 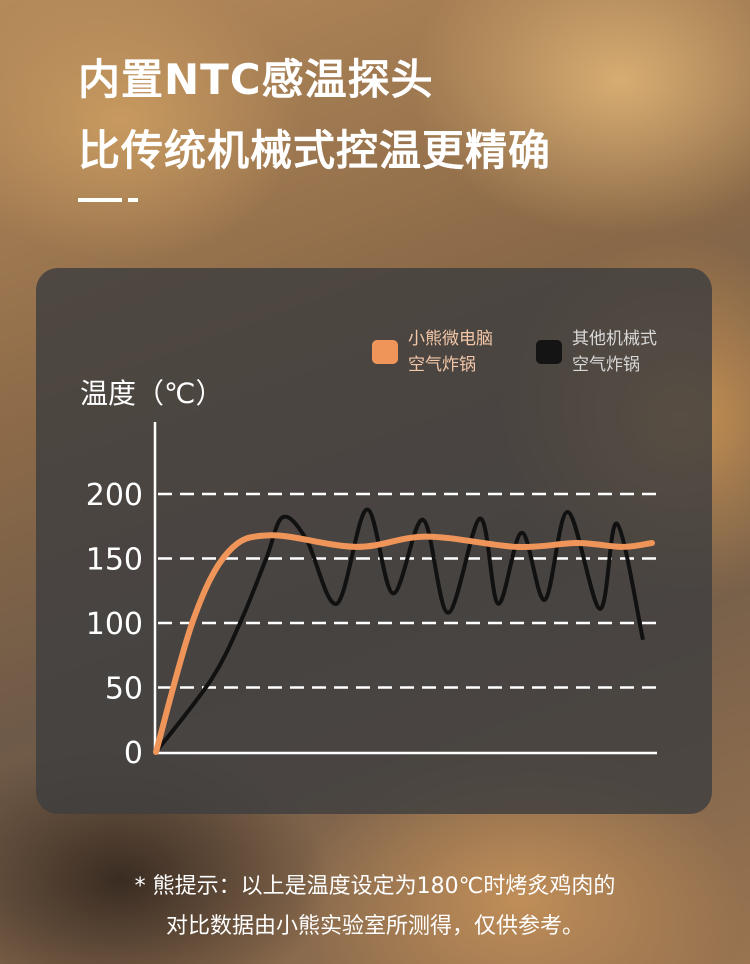 What do you see at coordinates (100, 200) in the screenshot?
I see `decorative-dash` at bounding box center [100, 200].